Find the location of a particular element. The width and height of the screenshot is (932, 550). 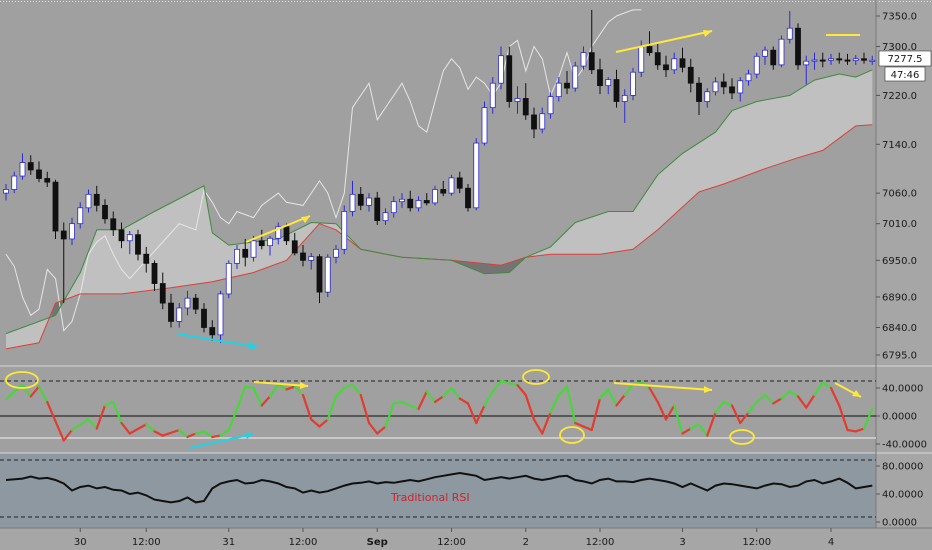

last-price-label: 7277.5 47:46 is located at coordinates (905, 66).